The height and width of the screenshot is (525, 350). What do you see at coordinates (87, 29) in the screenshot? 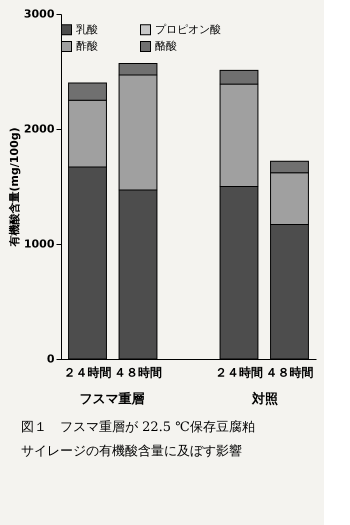
I see `legend-label: 乳酸` at bounding box center [87, 29].